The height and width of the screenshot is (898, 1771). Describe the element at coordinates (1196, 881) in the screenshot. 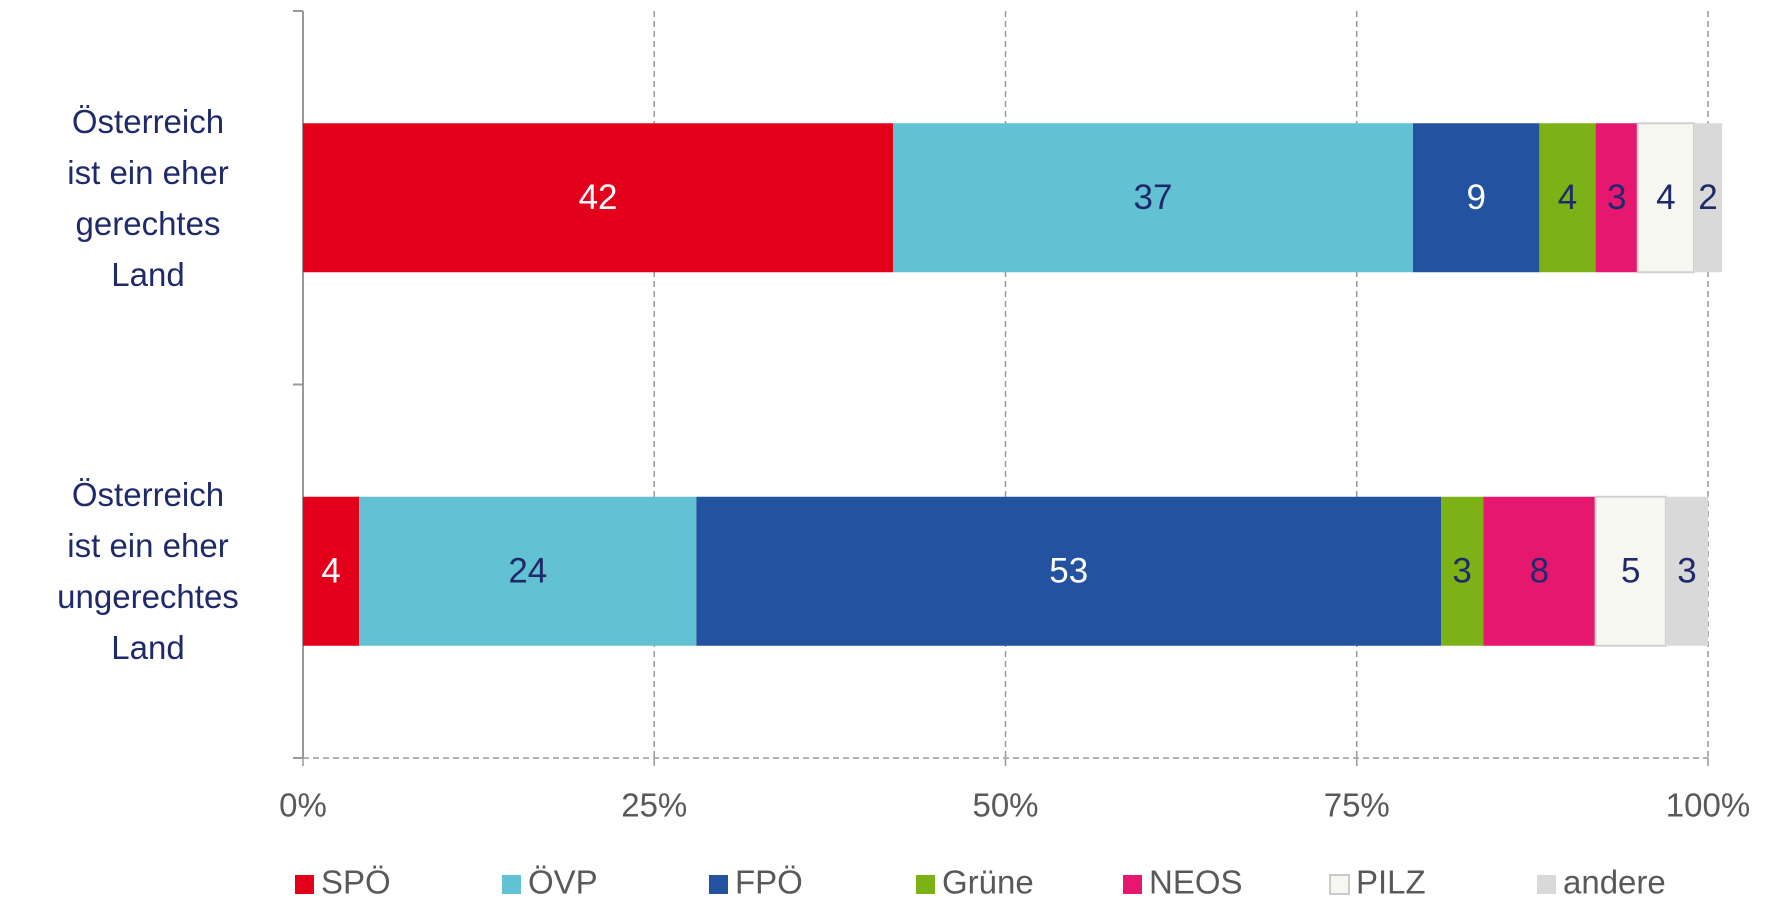

I see `legend-label: NEOS` at that location.